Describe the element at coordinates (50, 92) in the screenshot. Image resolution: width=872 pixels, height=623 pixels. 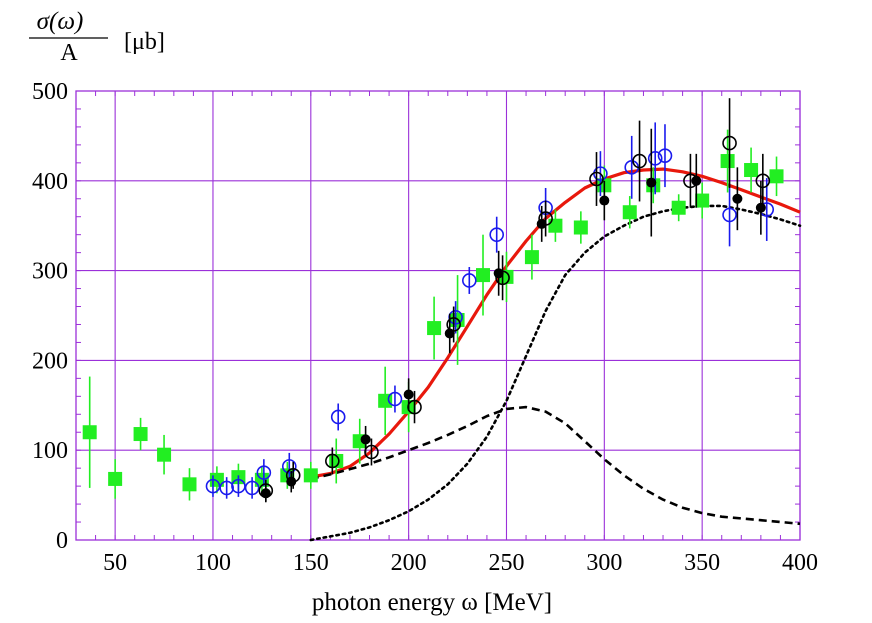
I see `y-tick-label-500: 500` at that location.